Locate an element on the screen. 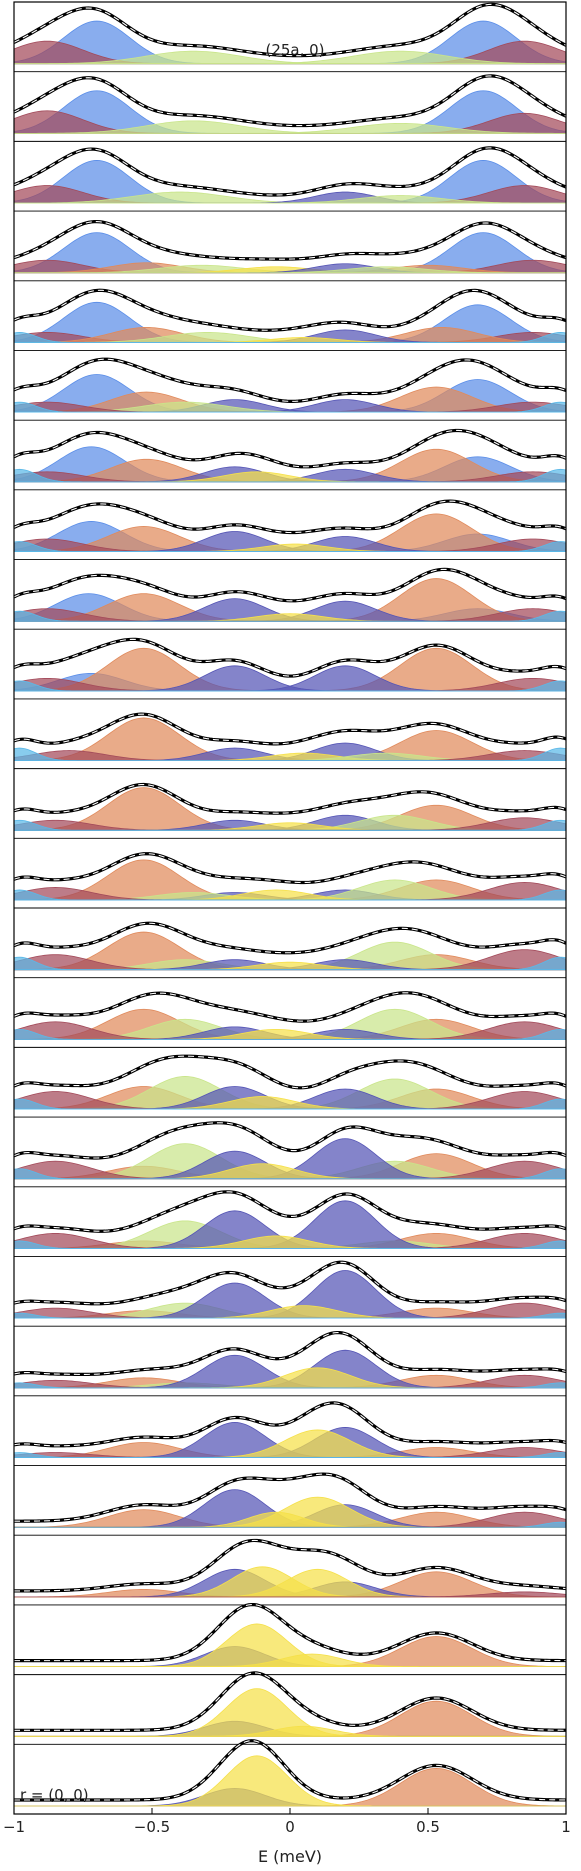 Image resolution: width=581 pixels, height=1871 pixels. x-ticks: −1 −0.5 0 0.5 1 is located at coordinates (287, 1822).